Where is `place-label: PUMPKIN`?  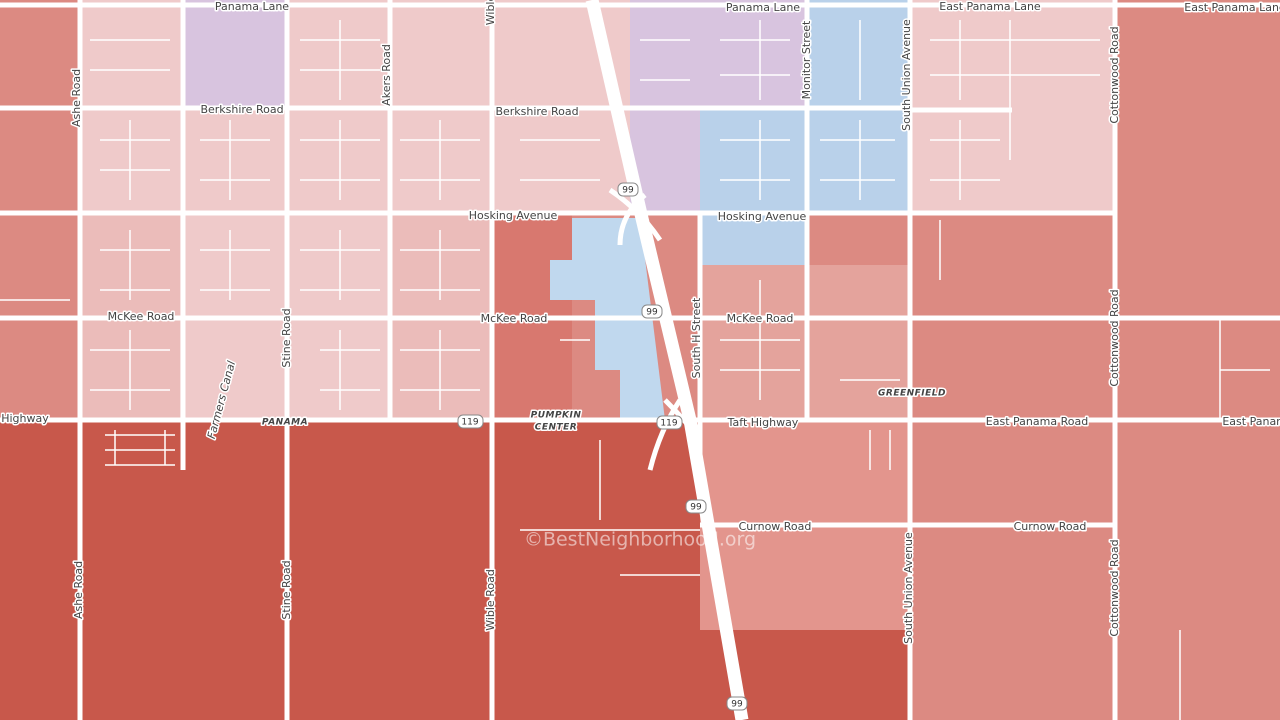
place-label: PUMPKIN is located at coordinates (556, 416).